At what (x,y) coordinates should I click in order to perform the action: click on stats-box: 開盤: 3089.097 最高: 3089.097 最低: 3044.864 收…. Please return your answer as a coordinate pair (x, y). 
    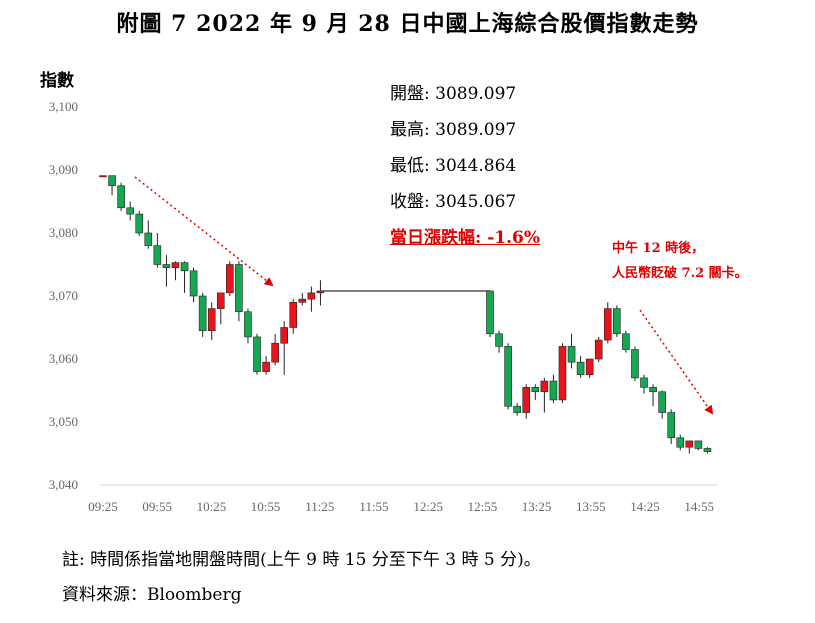
    Looking at the image, I should click on (465, 166).